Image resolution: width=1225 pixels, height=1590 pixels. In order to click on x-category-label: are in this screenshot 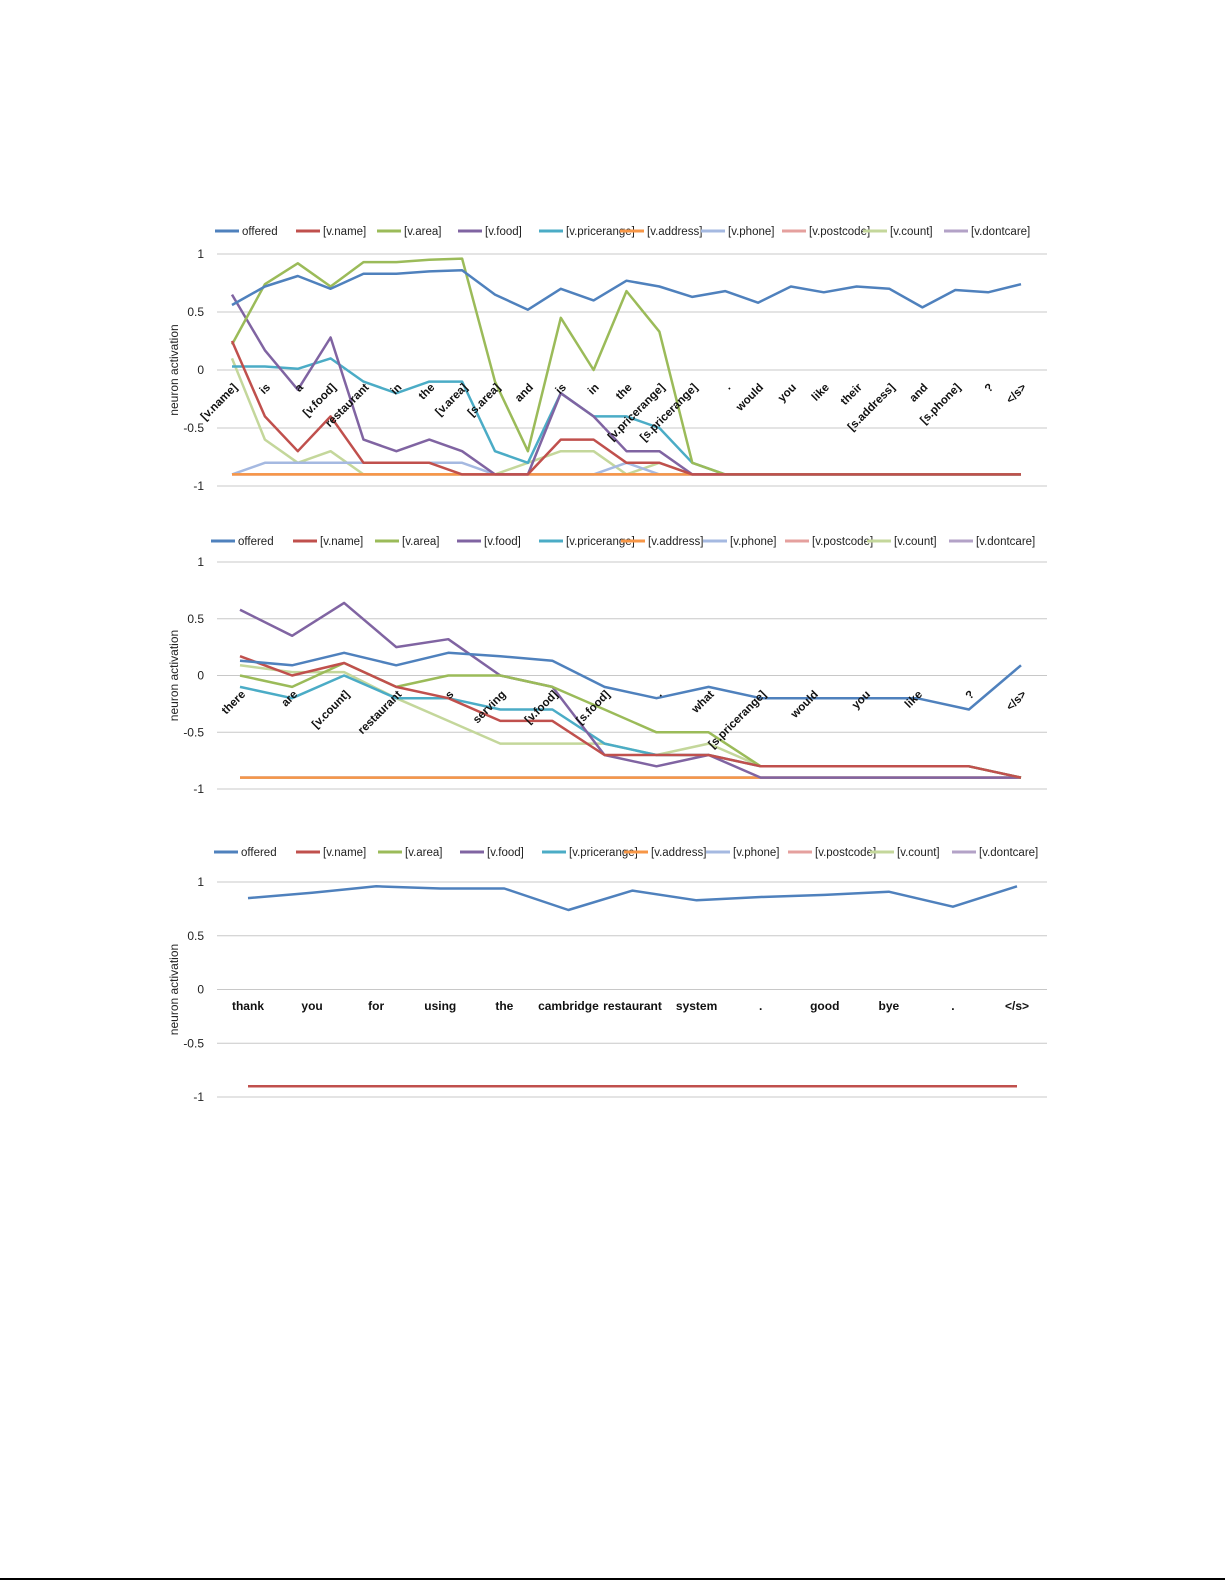, I will do `click(289, 699)`.